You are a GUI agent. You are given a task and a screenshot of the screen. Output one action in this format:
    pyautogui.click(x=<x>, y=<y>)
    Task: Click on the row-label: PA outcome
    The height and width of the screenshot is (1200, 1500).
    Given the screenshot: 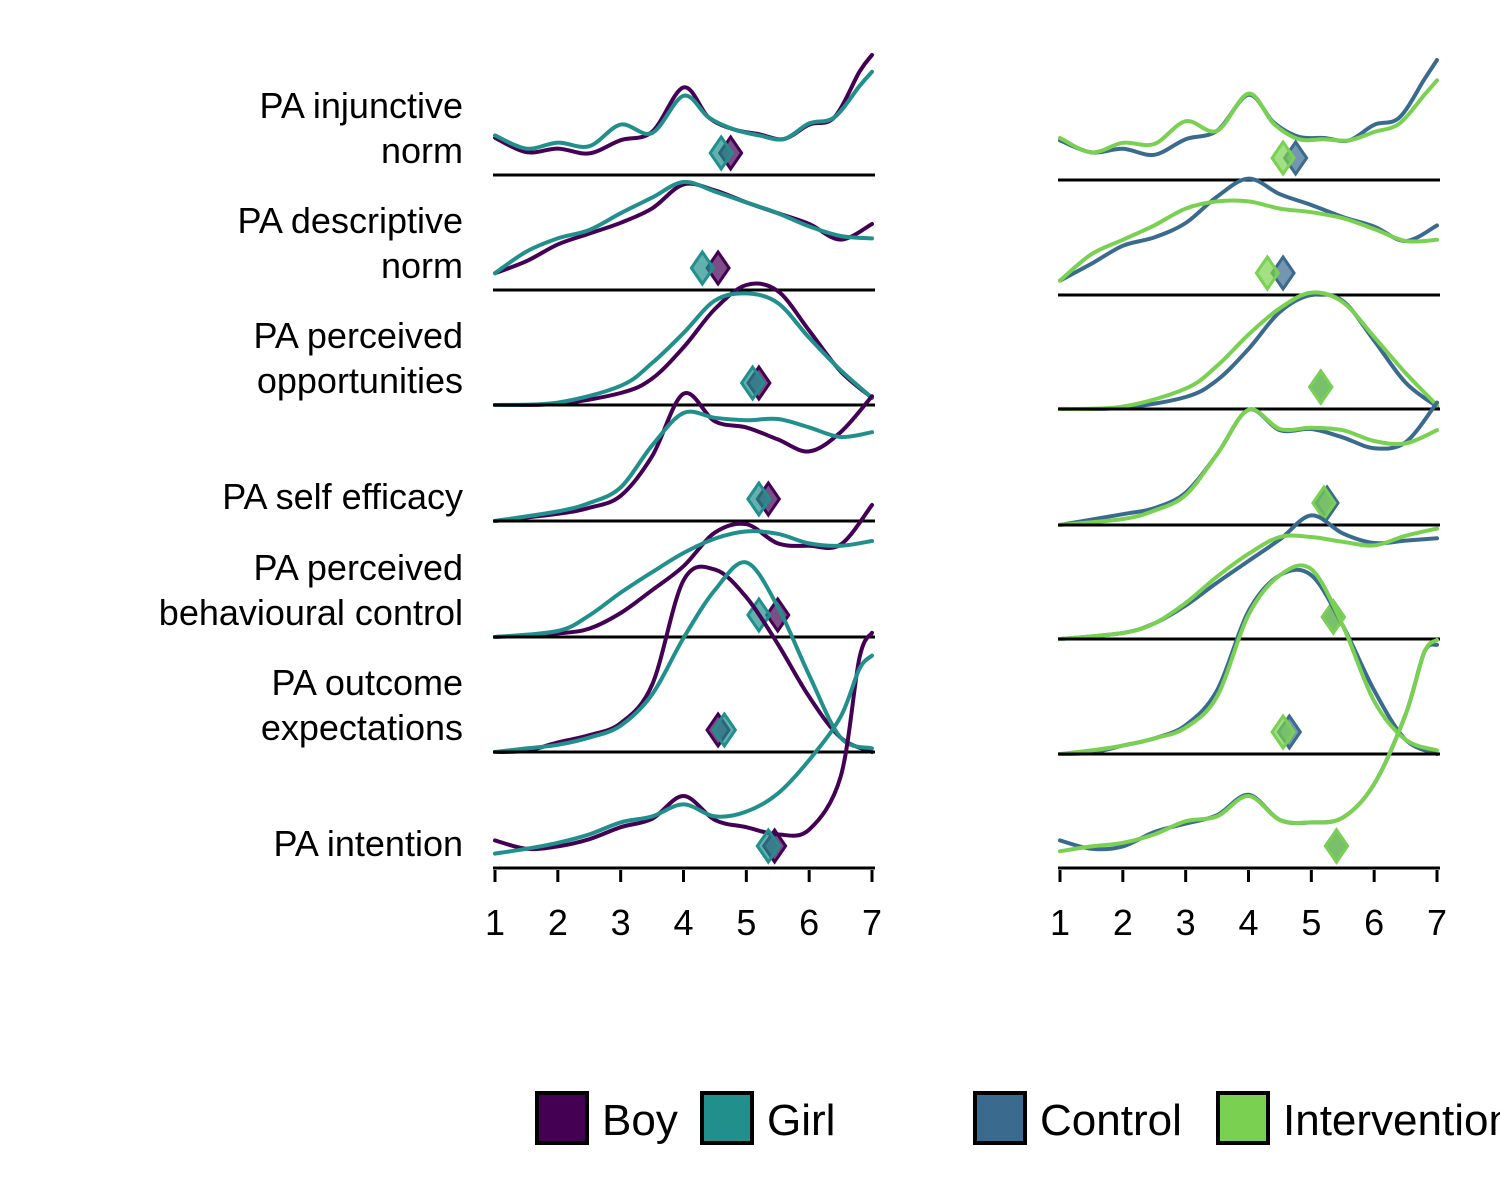 What is the action you would take?
    pyautogui.click(x=367, y=682)
    